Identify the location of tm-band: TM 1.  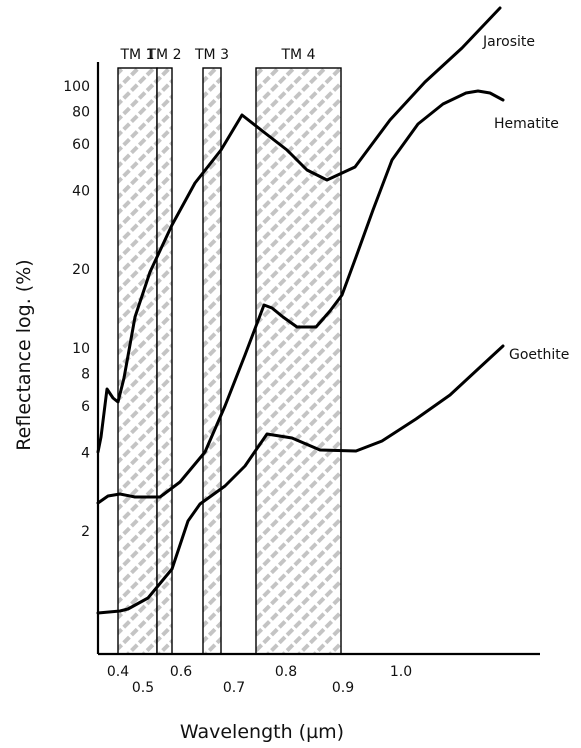
(137, 351).